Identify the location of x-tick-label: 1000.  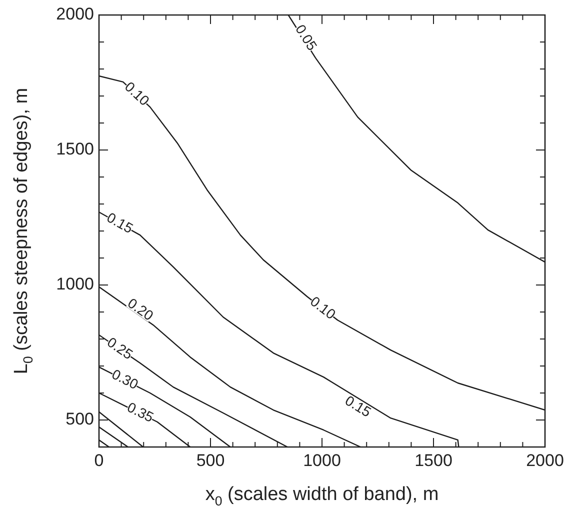
(322, 460).